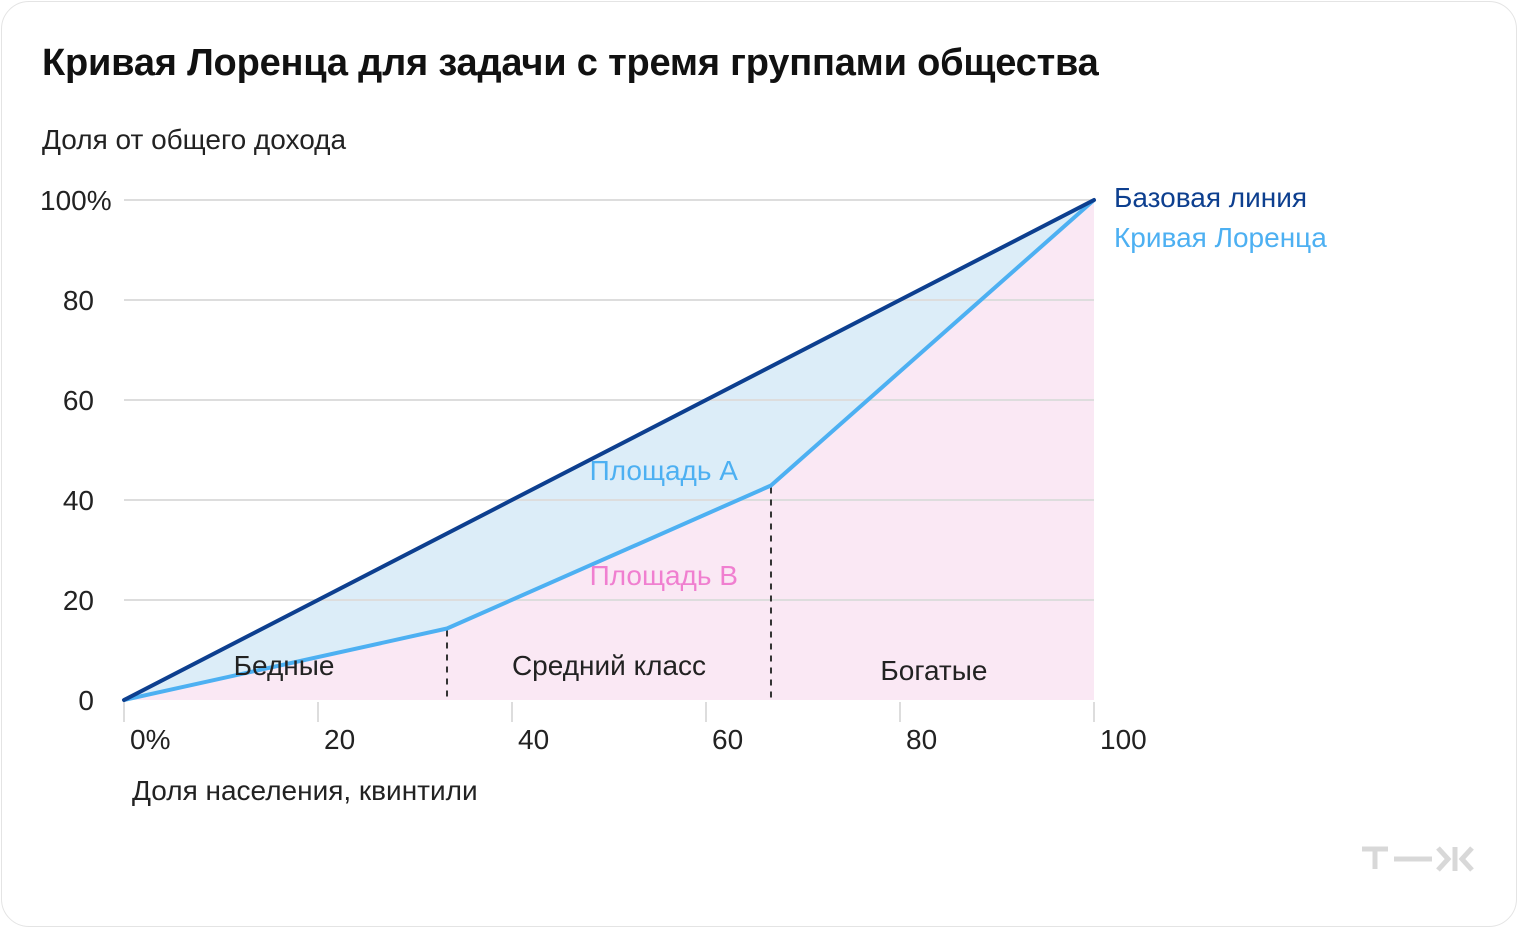  Describe the element at coordinates (1210, 197) in the screenshot. I see `legend-baseline-label: Базовая линия` at that location.